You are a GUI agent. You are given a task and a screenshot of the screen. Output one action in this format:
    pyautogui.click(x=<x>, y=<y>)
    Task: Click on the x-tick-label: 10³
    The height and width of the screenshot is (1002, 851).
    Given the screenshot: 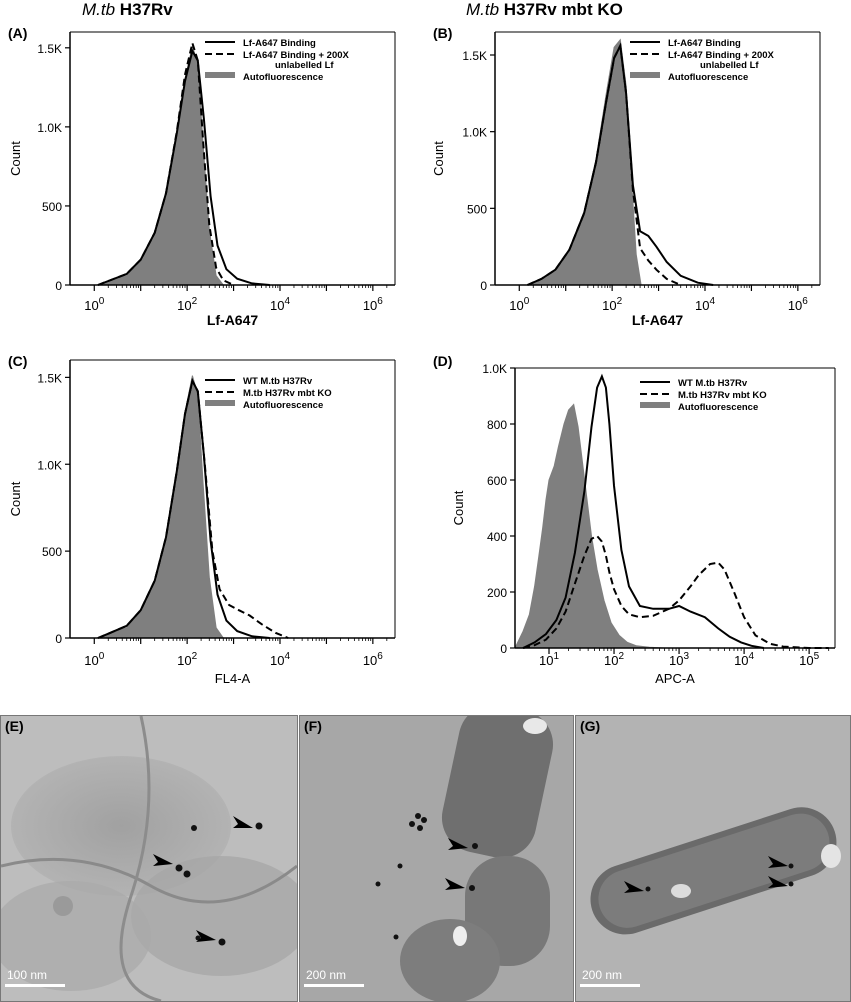 What is the action you would take?
    pyautogui.click(x=679, y=659)
    